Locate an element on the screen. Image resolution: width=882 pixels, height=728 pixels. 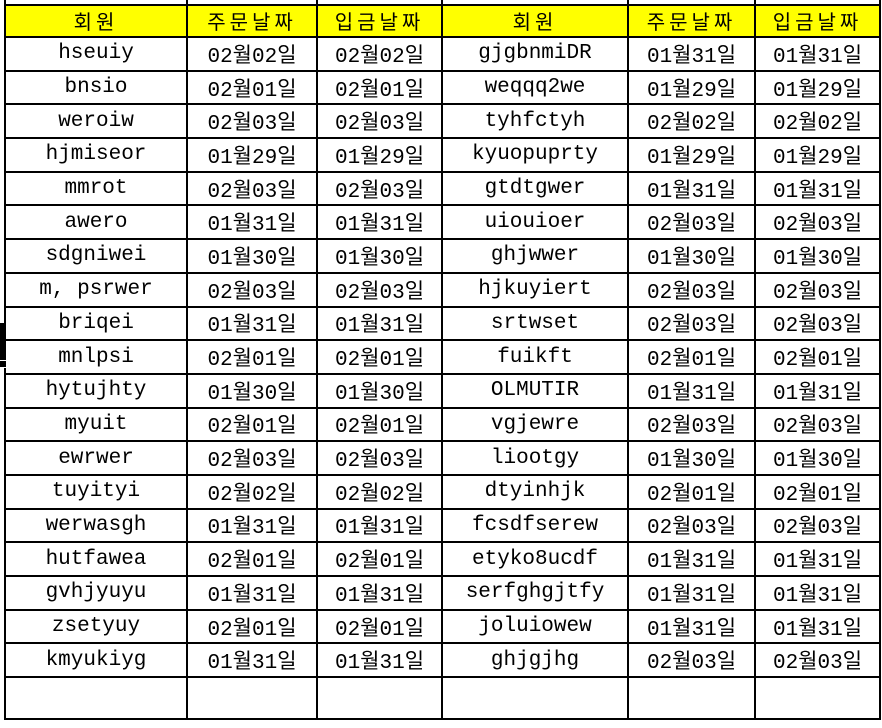
member-cell: liootgy is located at coordinates (535, 458).